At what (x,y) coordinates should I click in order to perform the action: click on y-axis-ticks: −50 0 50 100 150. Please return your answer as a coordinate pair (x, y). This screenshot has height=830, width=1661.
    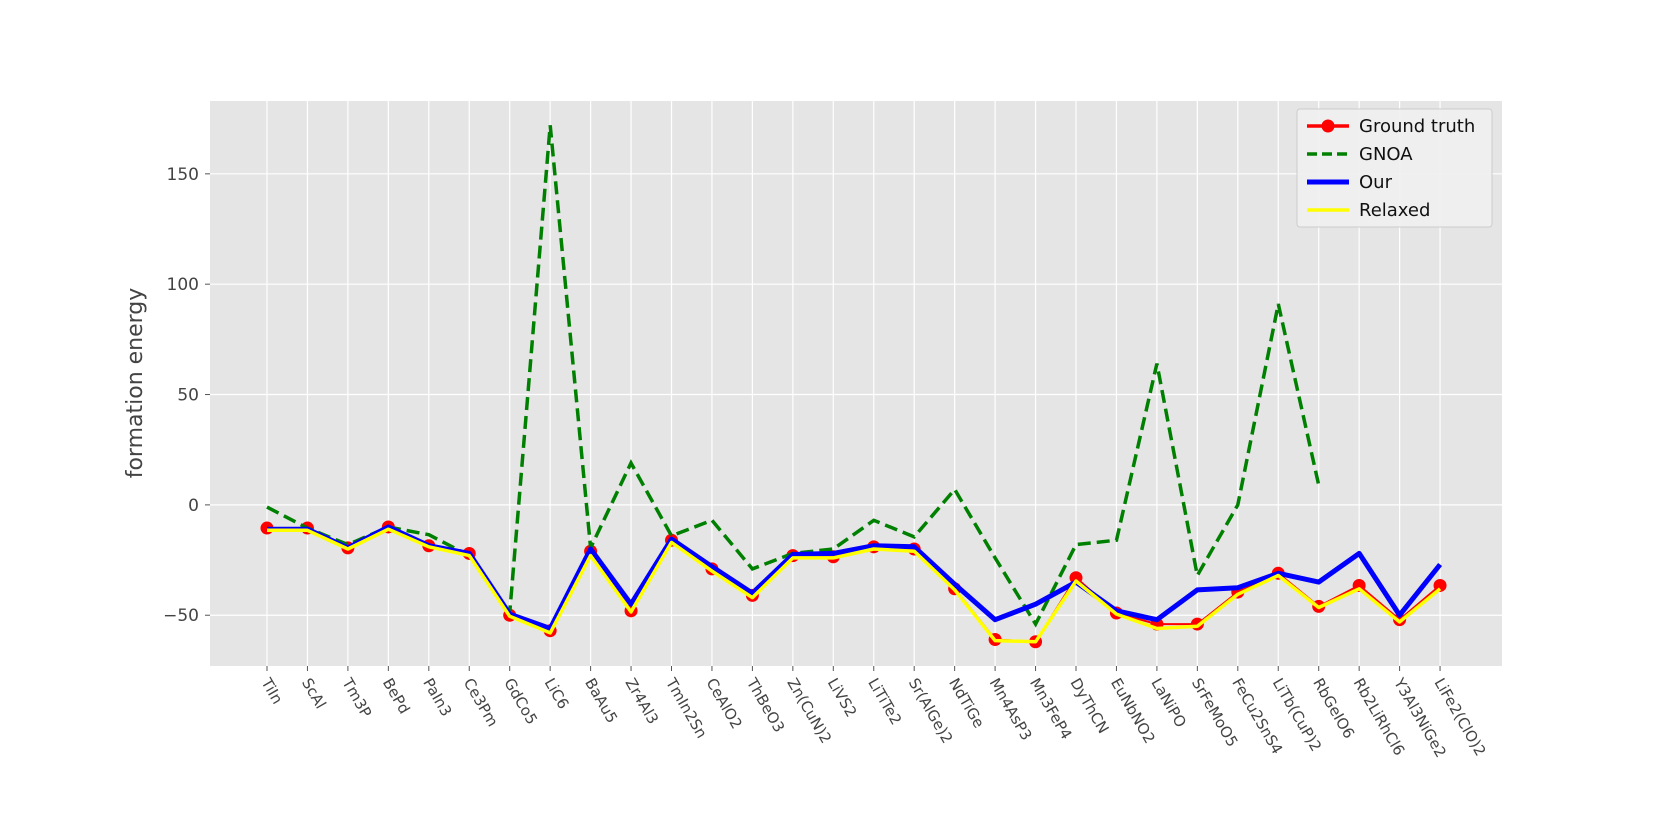
    Looking at the image, I should click on (186, 395).